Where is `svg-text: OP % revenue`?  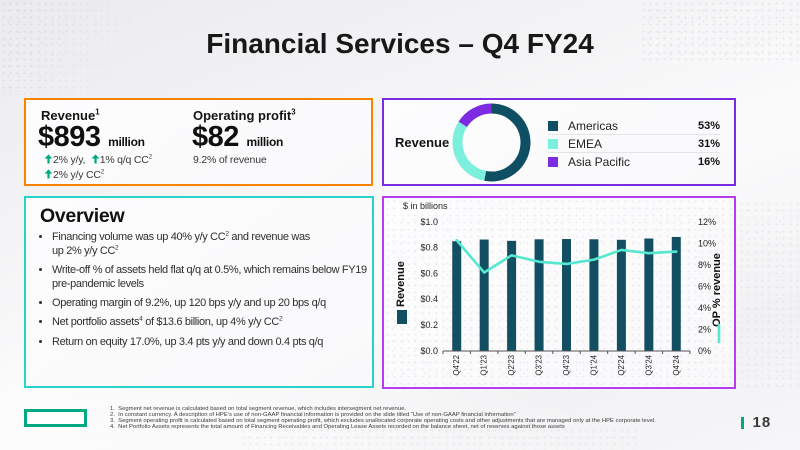 svg-text: OP % revenue is located at coordinates (717, 290).